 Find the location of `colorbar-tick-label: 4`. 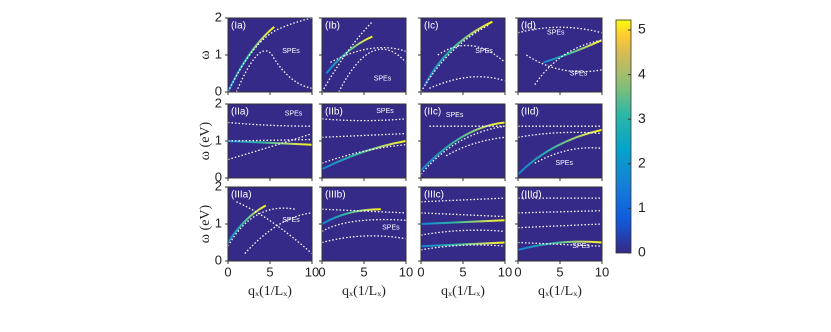

colorbar-tick-label: 4 is located at coordinates (642, 73).